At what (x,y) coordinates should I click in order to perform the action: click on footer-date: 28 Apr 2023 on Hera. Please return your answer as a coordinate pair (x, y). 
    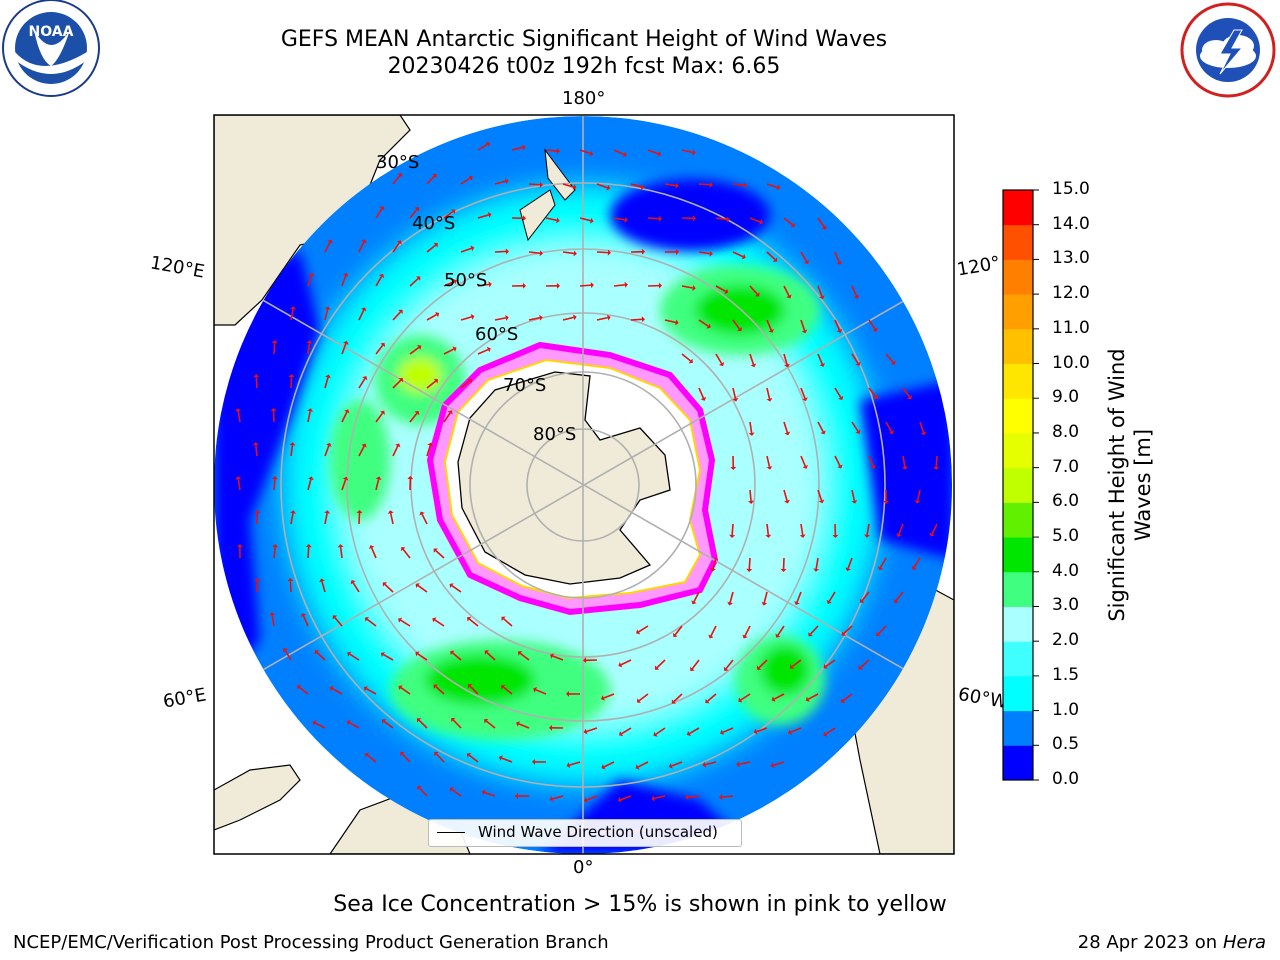
    Looking at the image, I should click on (1172, 942).